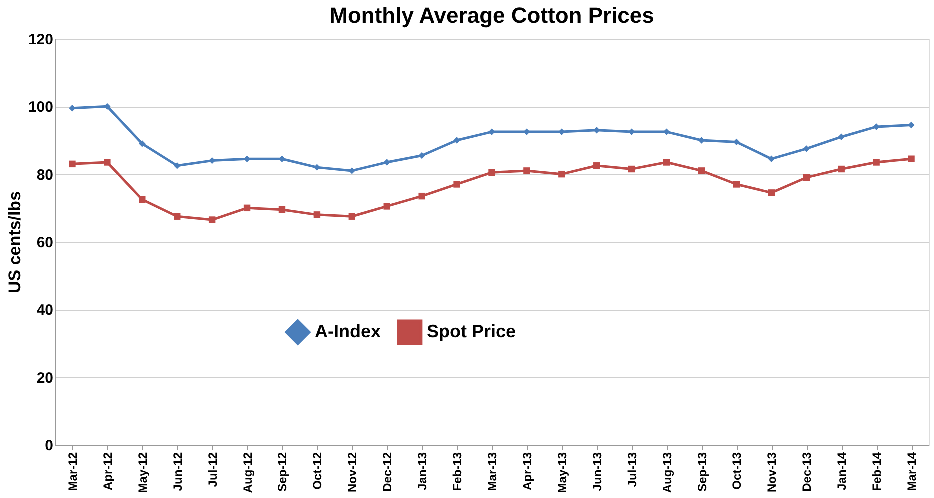  What do you see at coordinates (247, 473) in the screenshot?
I see `x-tick-label: Aug-12` at bounding box center [247, 473].